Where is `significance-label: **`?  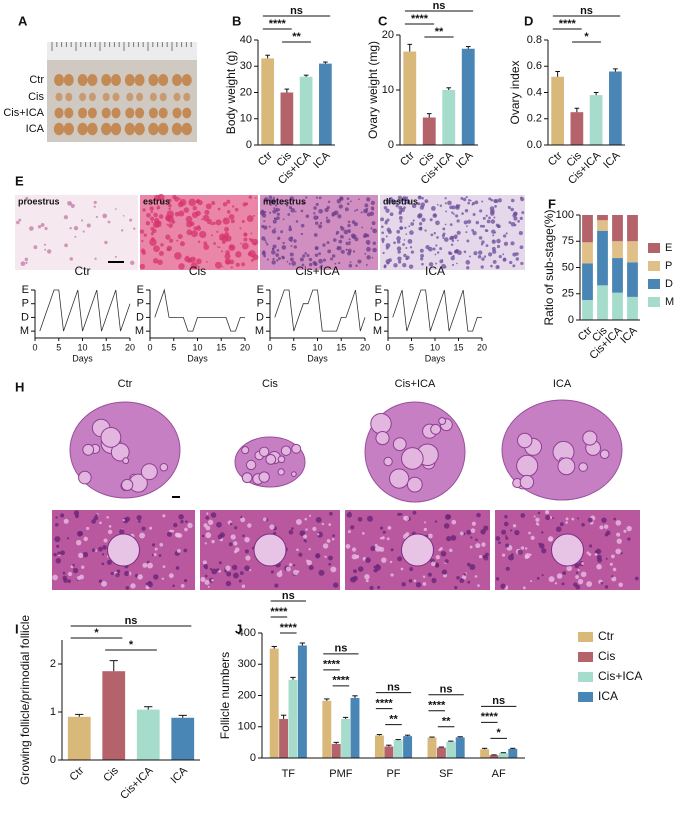
significance-label: ** is located at coordinates (439, 32).